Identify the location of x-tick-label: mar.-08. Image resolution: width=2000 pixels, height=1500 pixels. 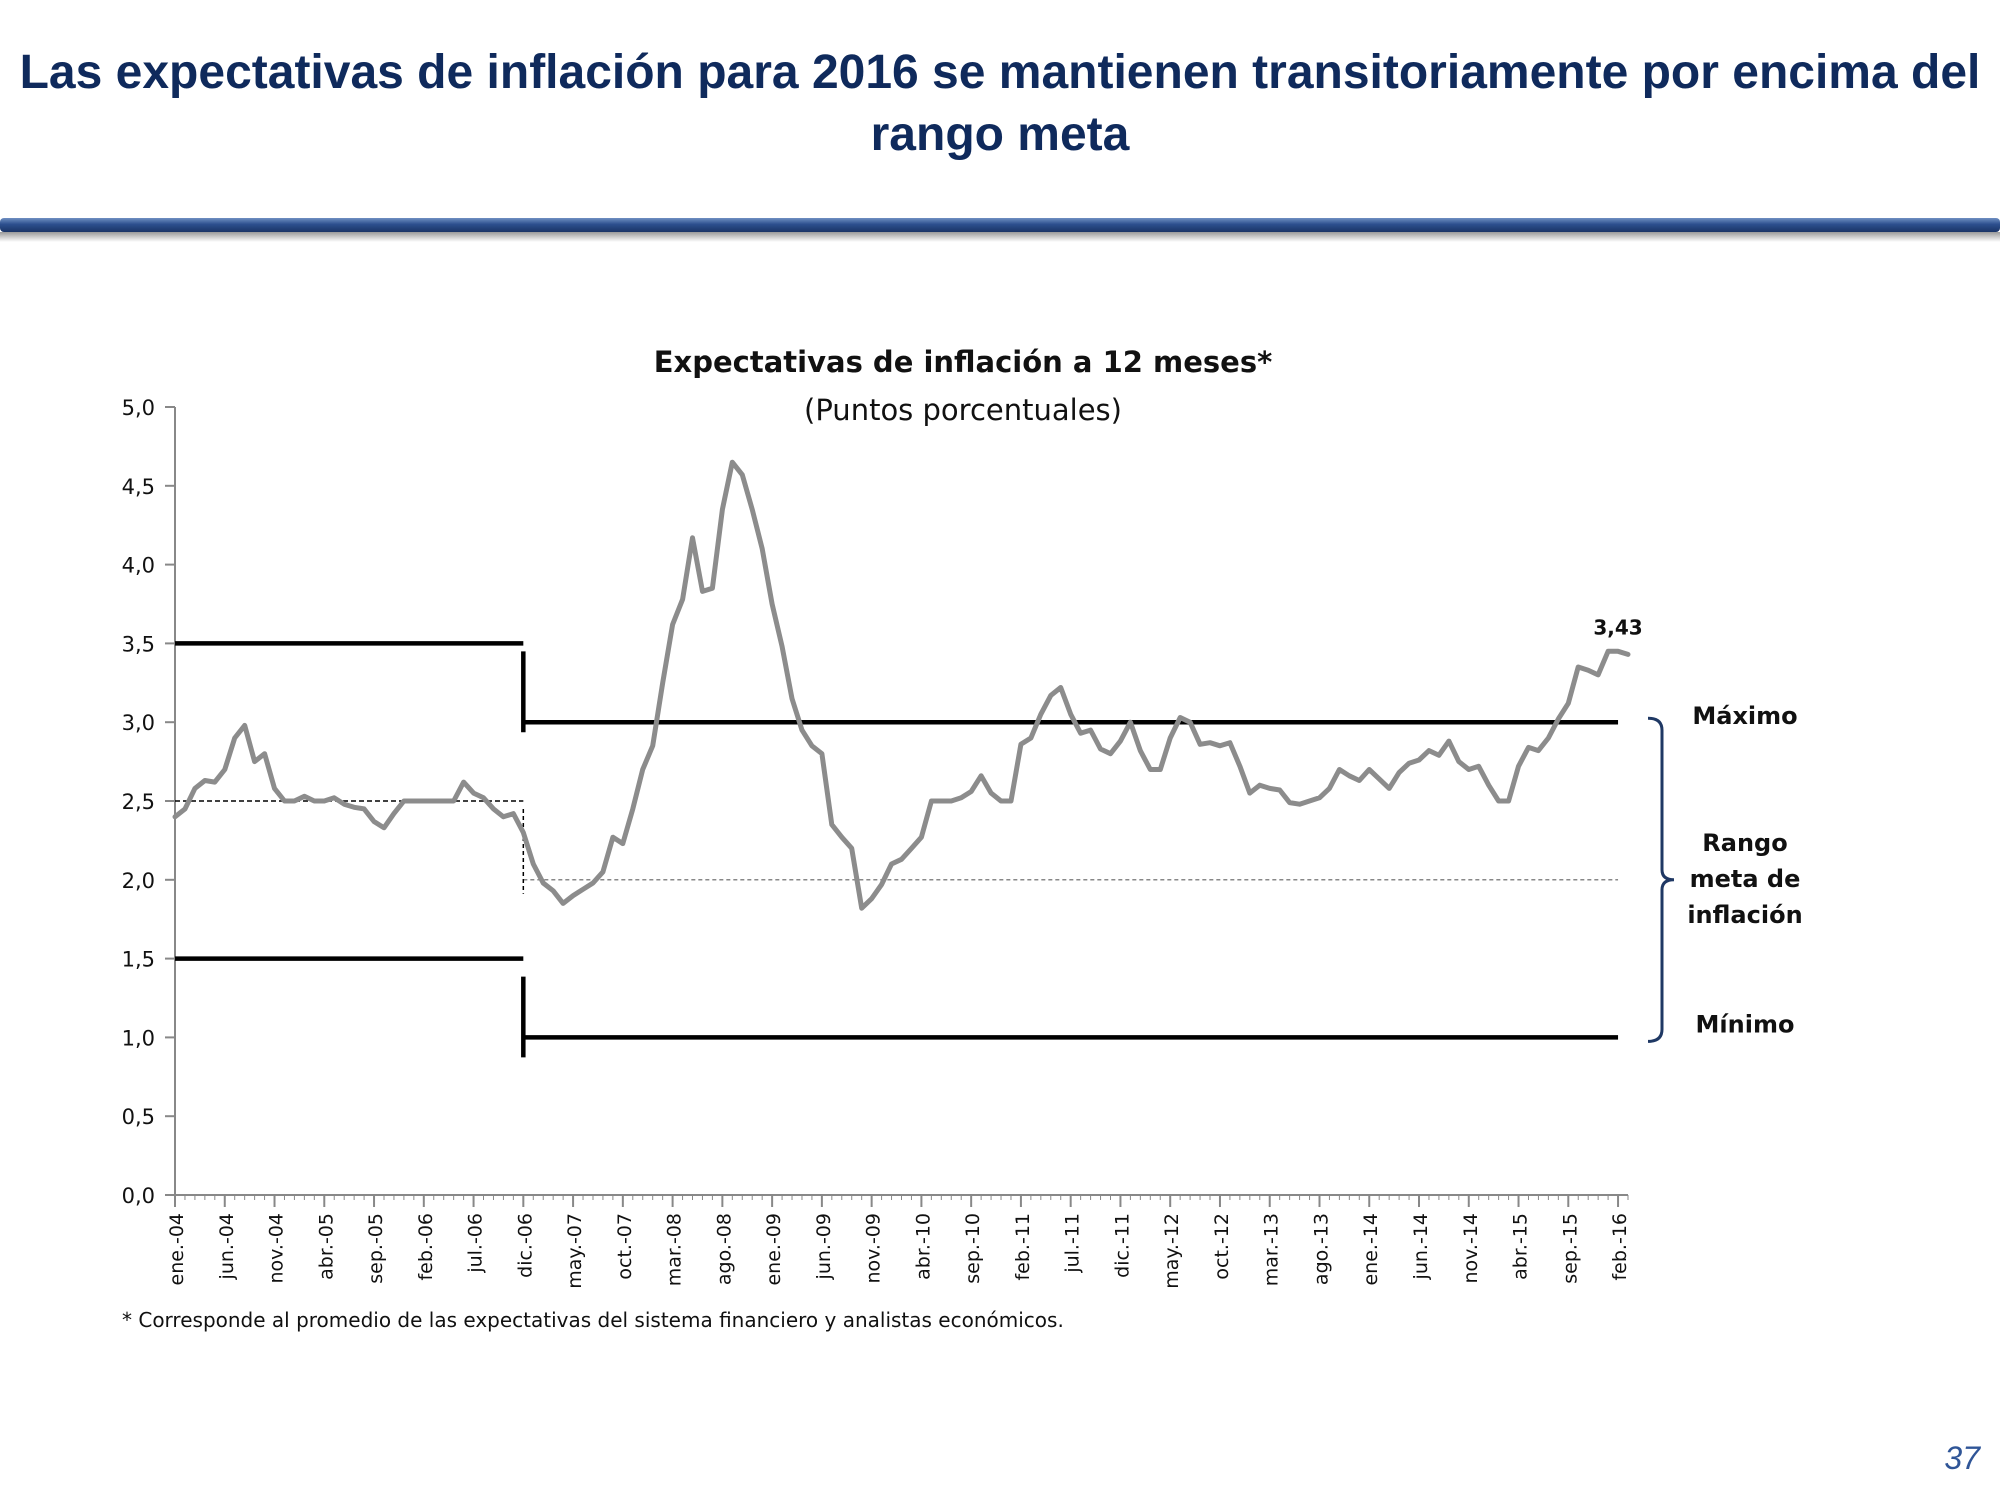
(675, 1249).